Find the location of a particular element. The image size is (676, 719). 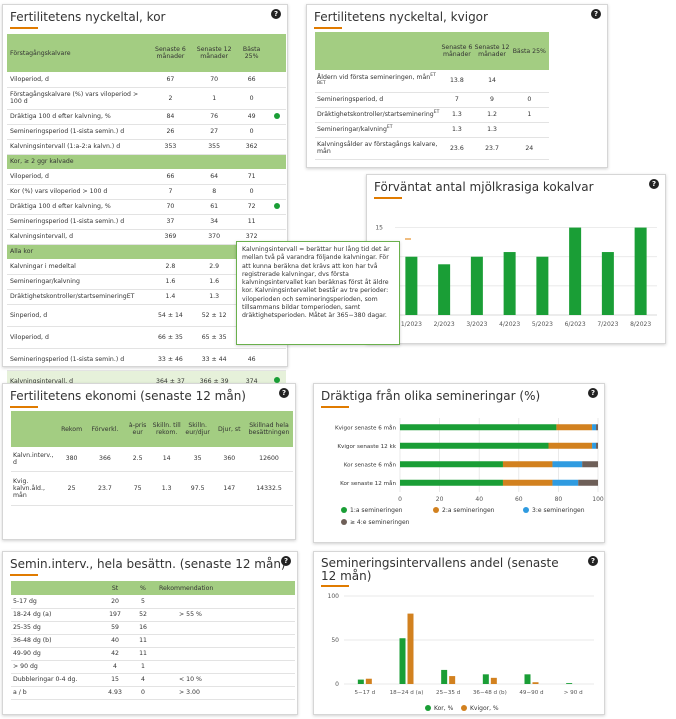

y-tick-label: Kvigor senaste 6 mån is located at coordinates (365, 427).